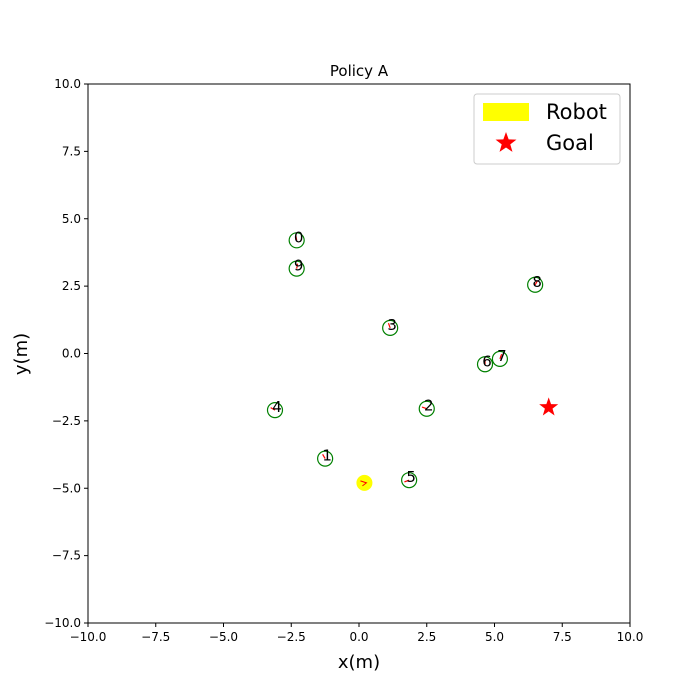  I want to click on y-tick-label: 0.0, so click(71, 354).